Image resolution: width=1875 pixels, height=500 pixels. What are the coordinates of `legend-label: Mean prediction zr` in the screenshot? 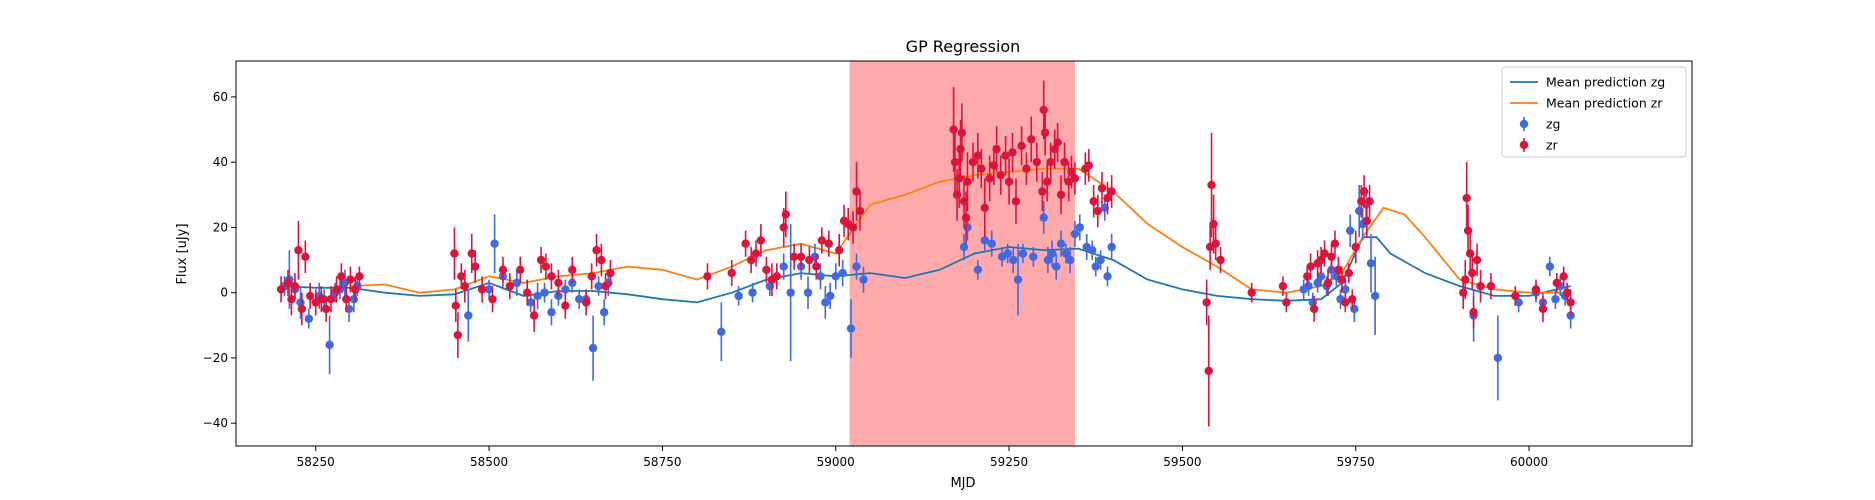 It's located at (1604, 103).